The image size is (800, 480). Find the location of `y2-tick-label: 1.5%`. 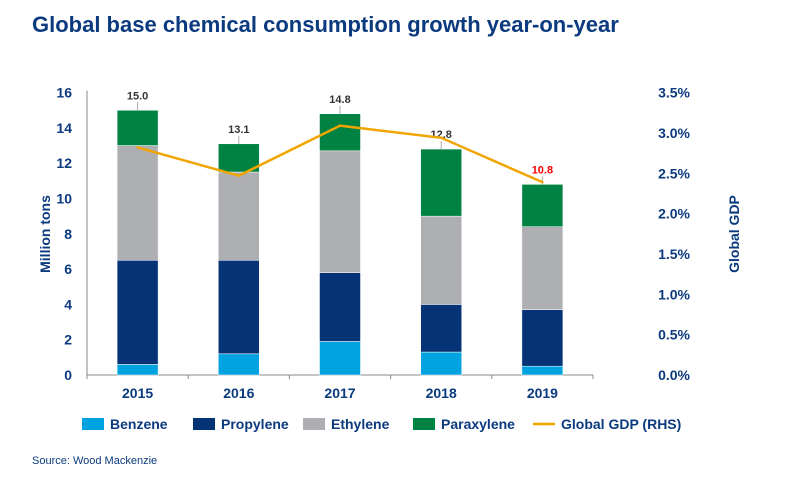

y2-tick-label: 1.5% is located at coordinates (674, 254).